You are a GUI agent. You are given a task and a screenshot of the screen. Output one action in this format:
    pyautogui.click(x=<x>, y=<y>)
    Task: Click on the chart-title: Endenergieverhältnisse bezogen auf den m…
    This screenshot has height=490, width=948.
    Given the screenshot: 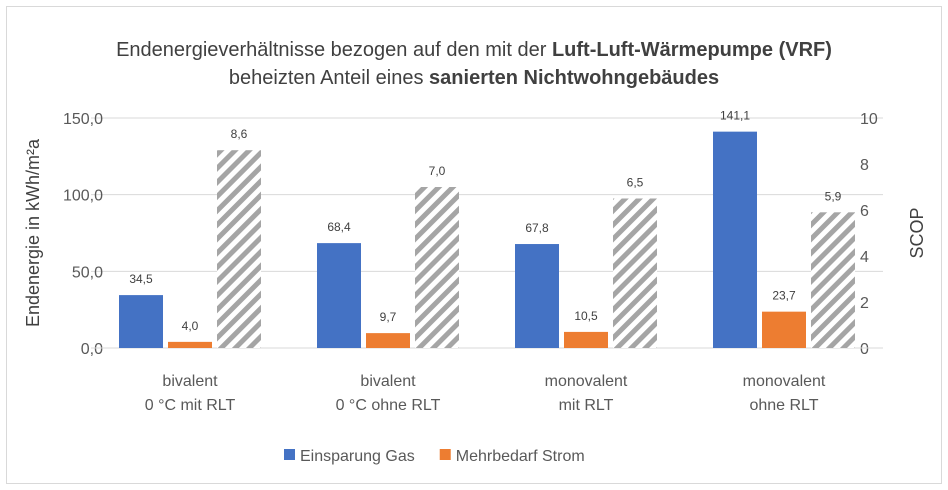 What is the action you would take?
    pyautogui.click(x=474, y=50)
    